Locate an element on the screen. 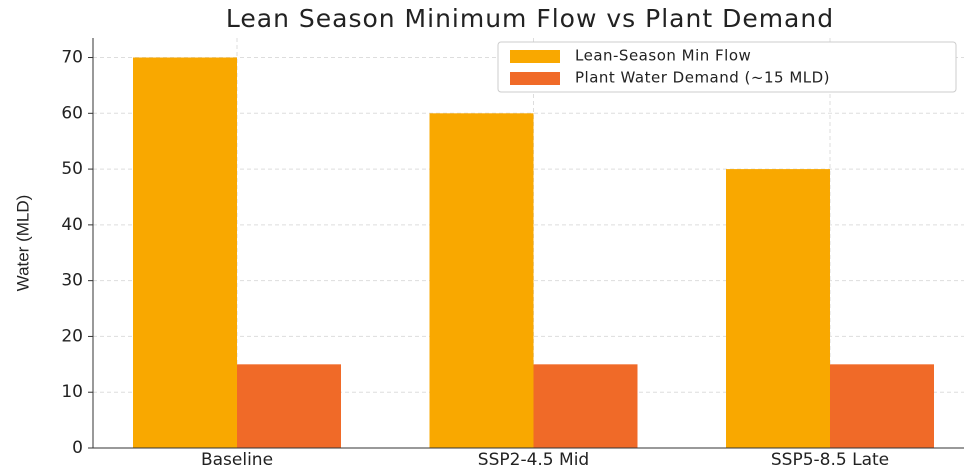 The height and width of the screenshot is (468, 964). y-tick-label: 30 is located at coordinates (72, 281).